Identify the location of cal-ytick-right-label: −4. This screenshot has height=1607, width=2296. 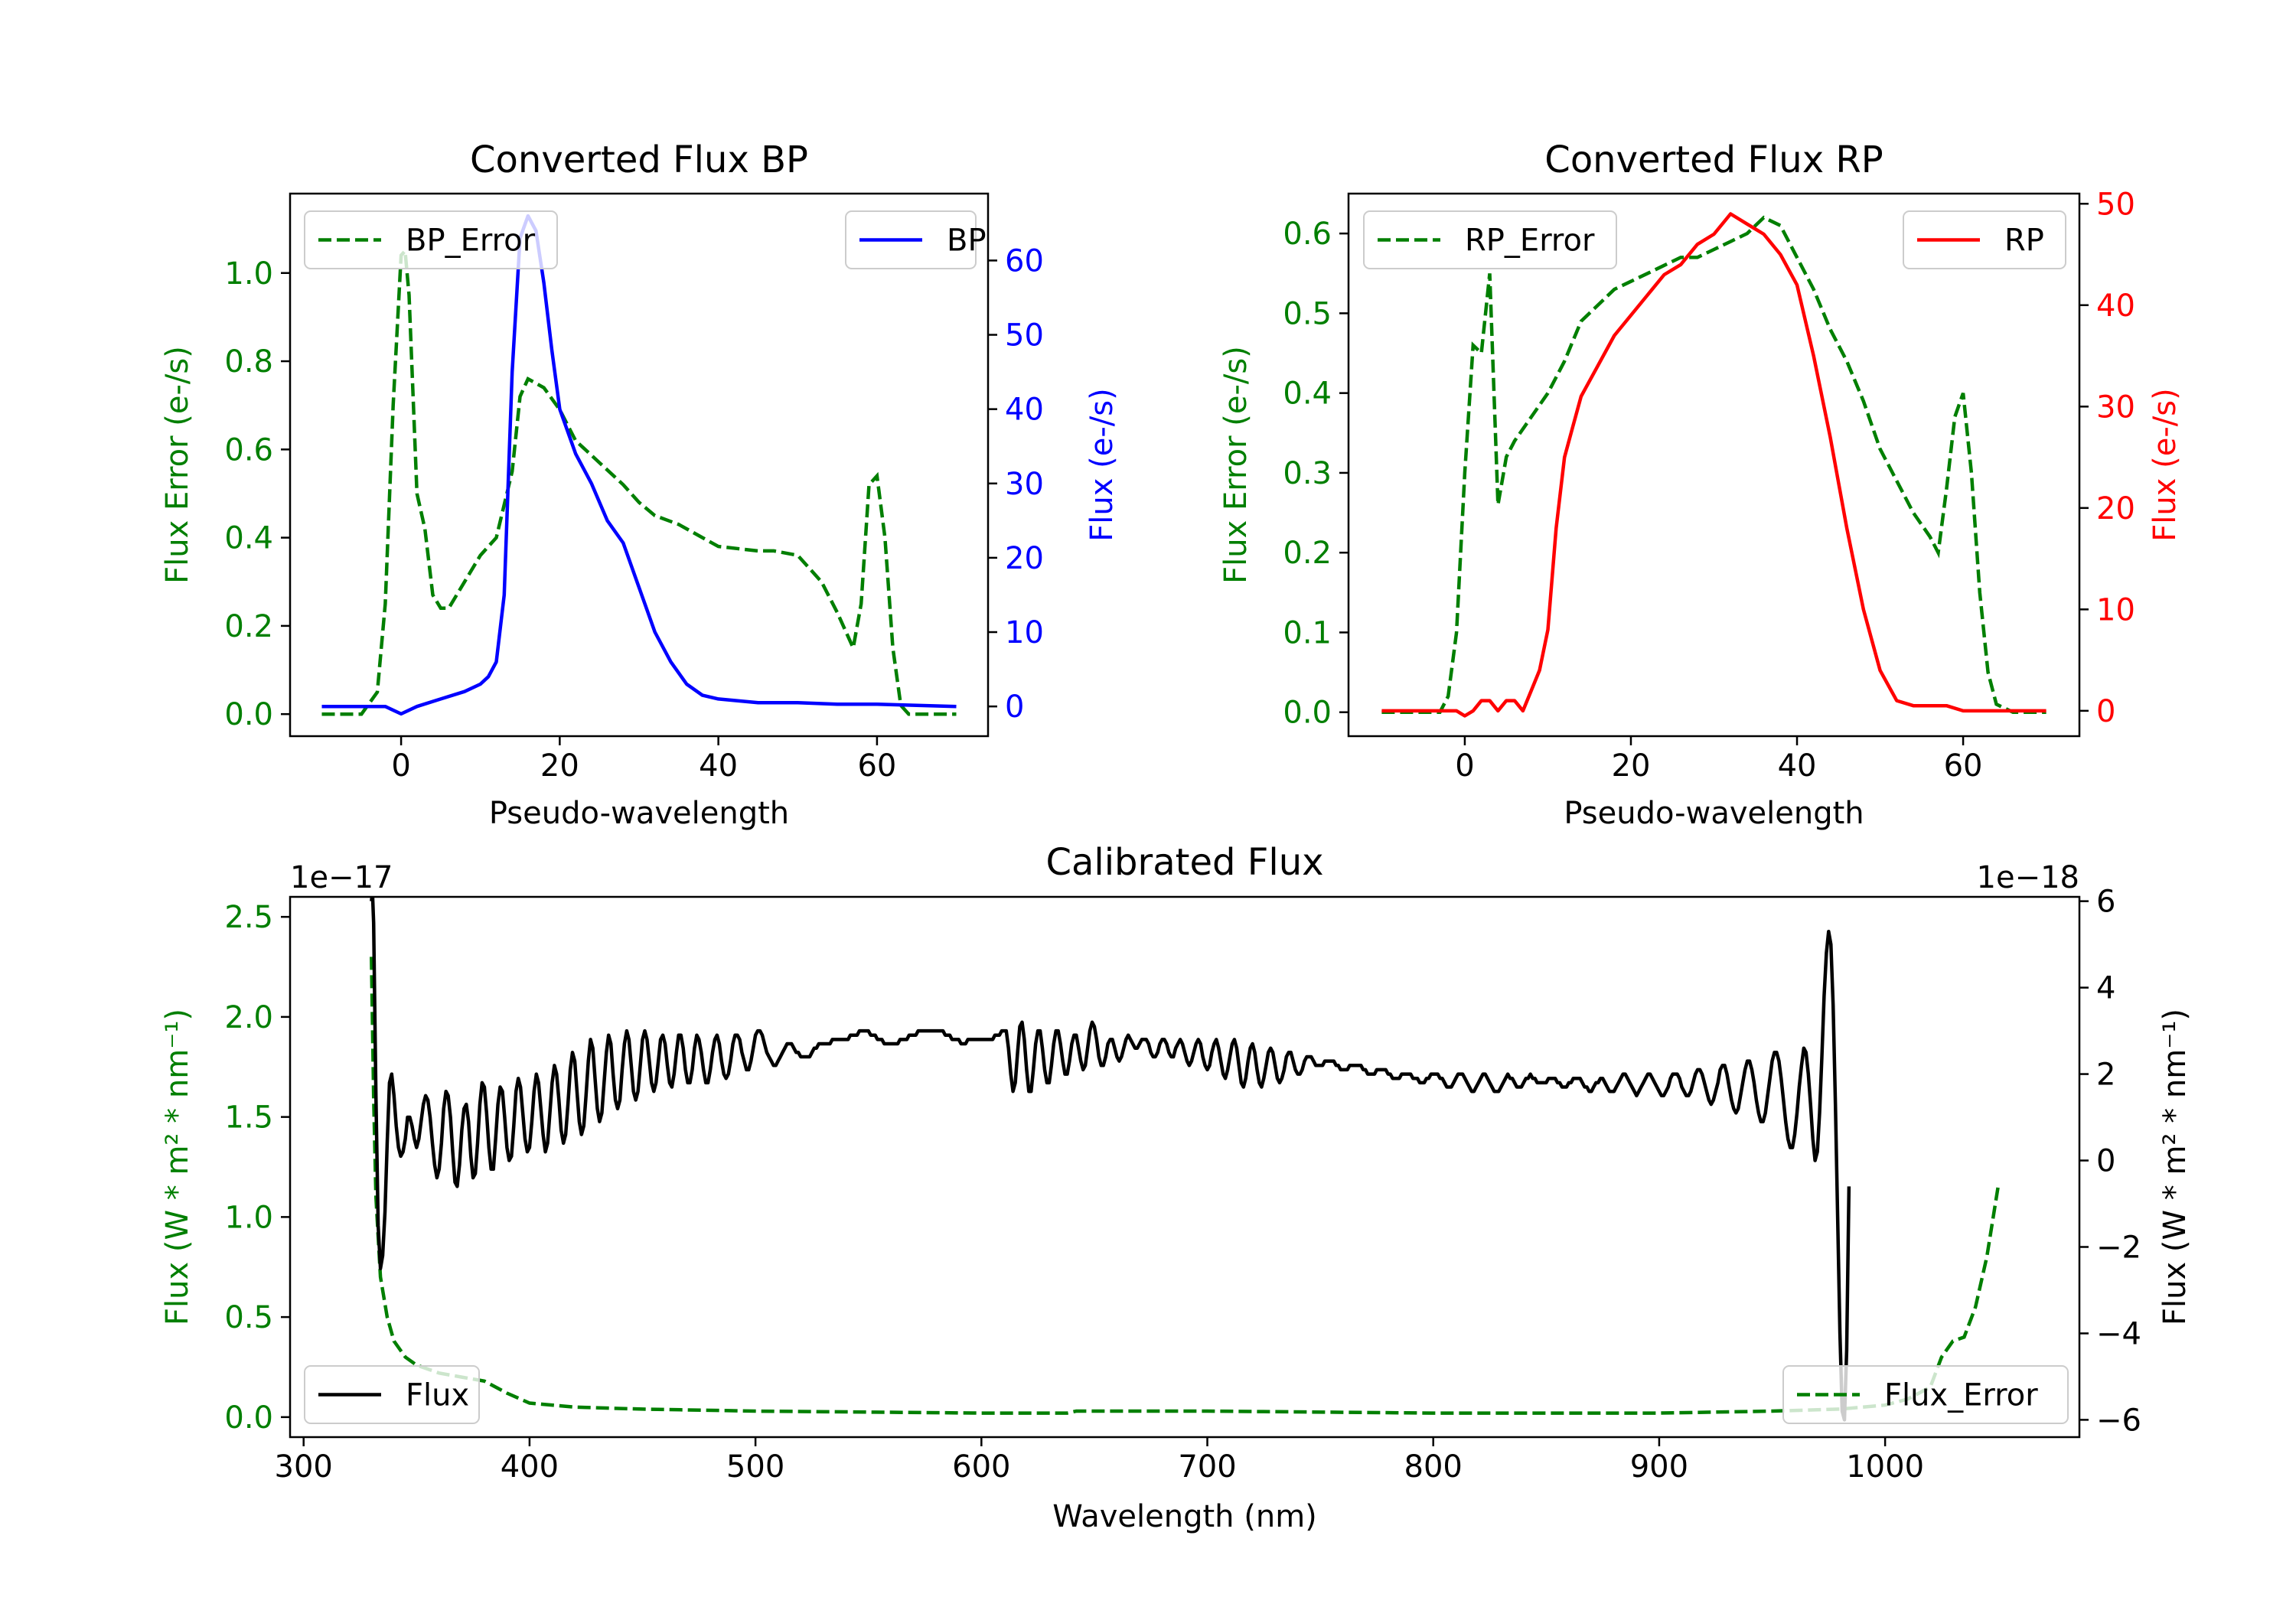
(2118, 1333).